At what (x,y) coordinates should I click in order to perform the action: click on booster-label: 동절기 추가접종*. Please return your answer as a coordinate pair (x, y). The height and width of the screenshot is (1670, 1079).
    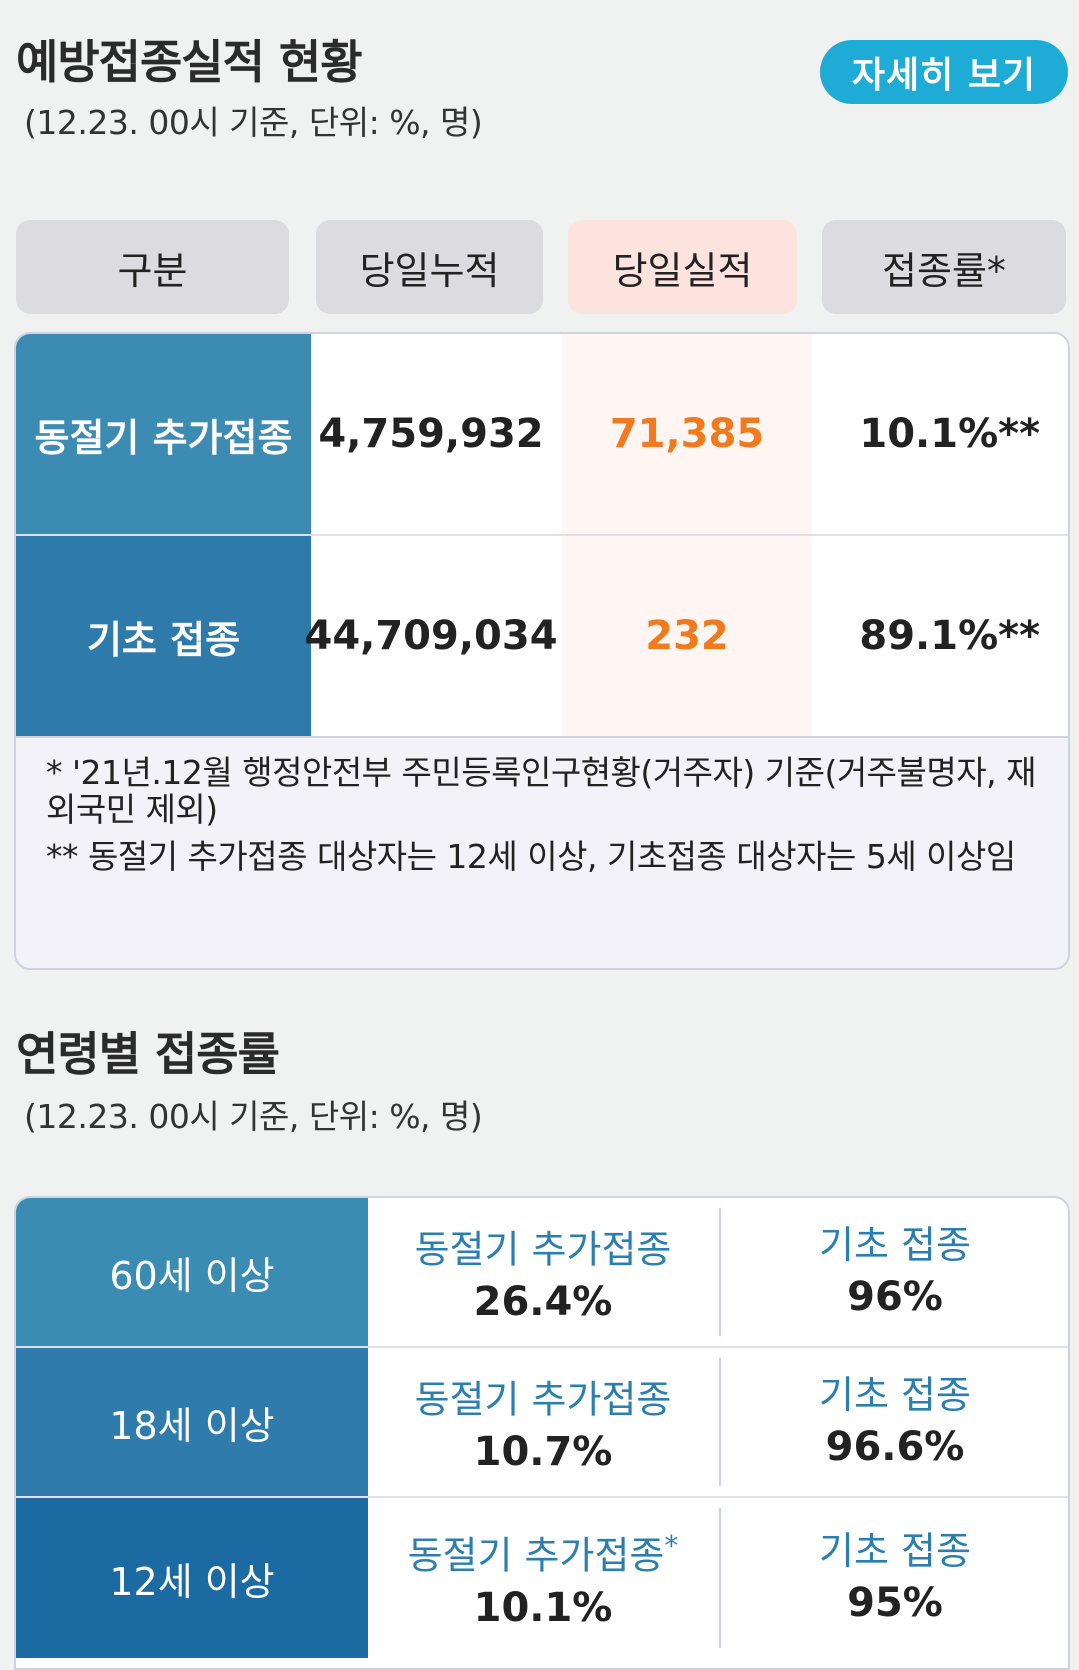
    Looking at the image, I should click on (543, 1553).